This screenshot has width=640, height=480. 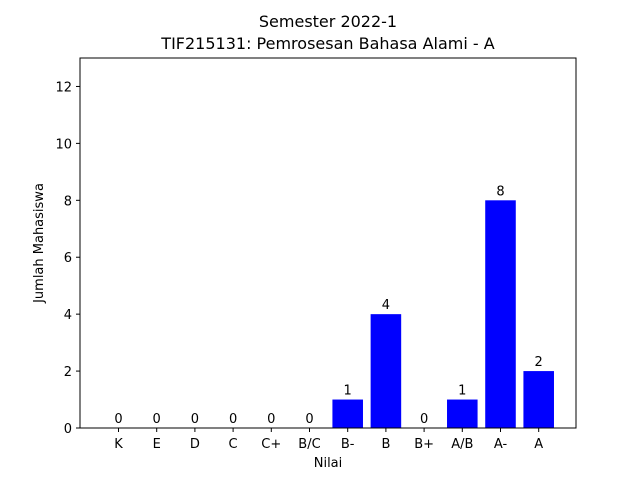 What do you see at coordinates (309, 444) in the screenshot?
I see `x-tick-label: B/C` at bounding box center [309, 444].